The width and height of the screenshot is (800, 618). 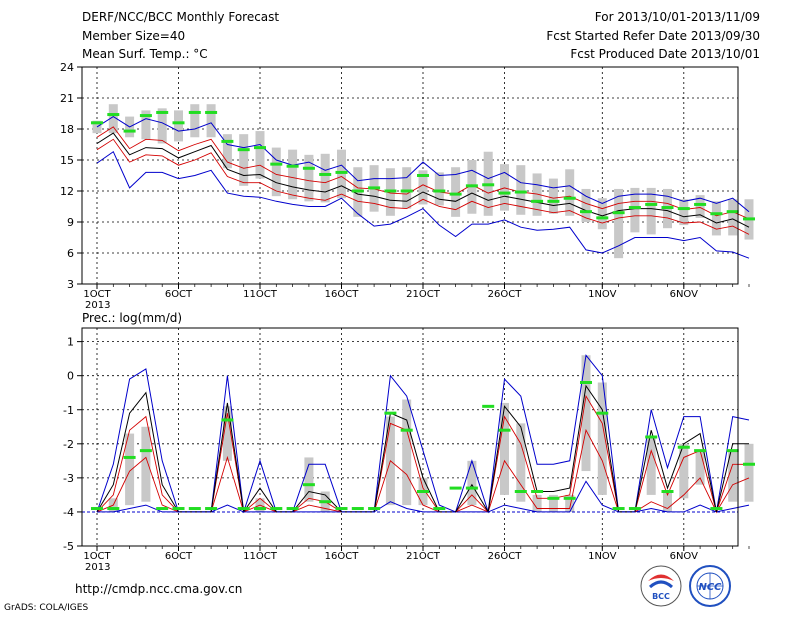 What do you see at coordinates (159, 589) in the screenshot?
I see `source-url: http://cmdp.ncc.cma.gov.cn` at bounding box center [159, 589].